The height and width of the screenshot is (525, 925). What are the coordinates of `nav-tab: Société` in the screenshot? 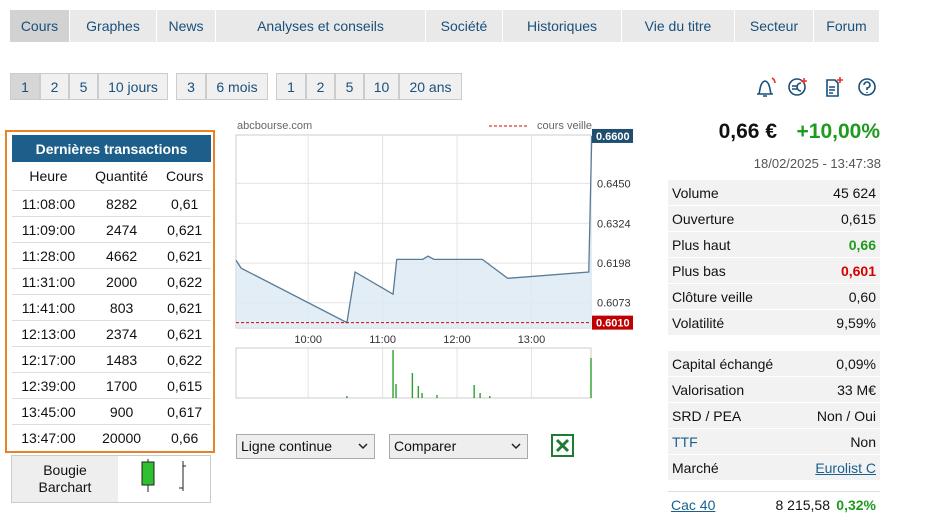 It's located at (464, 26).